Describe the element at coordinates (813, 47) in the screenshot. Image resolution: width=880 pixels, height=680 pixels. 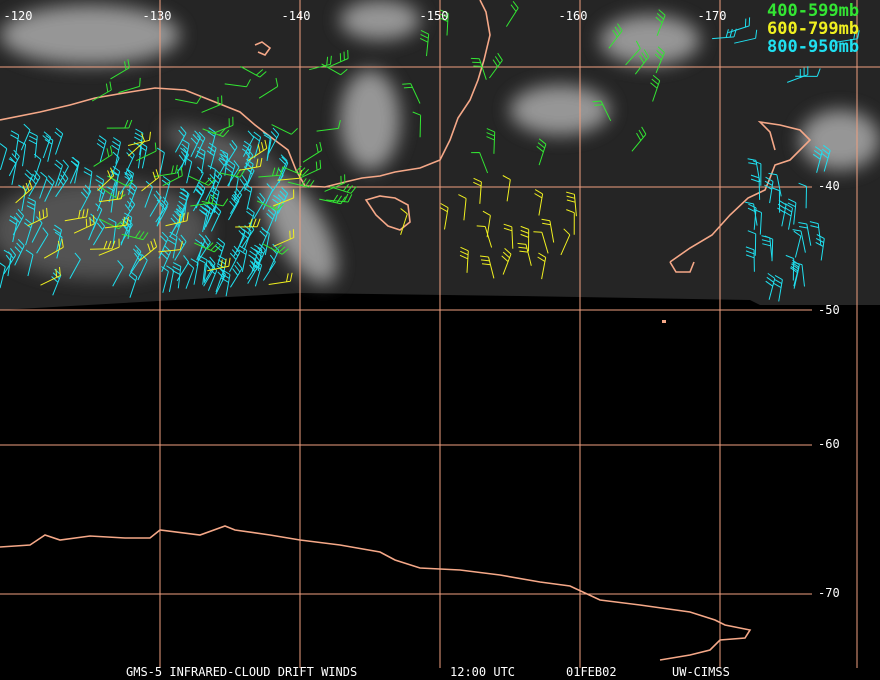
I see `legend-entry: 800-950mb` at that location.